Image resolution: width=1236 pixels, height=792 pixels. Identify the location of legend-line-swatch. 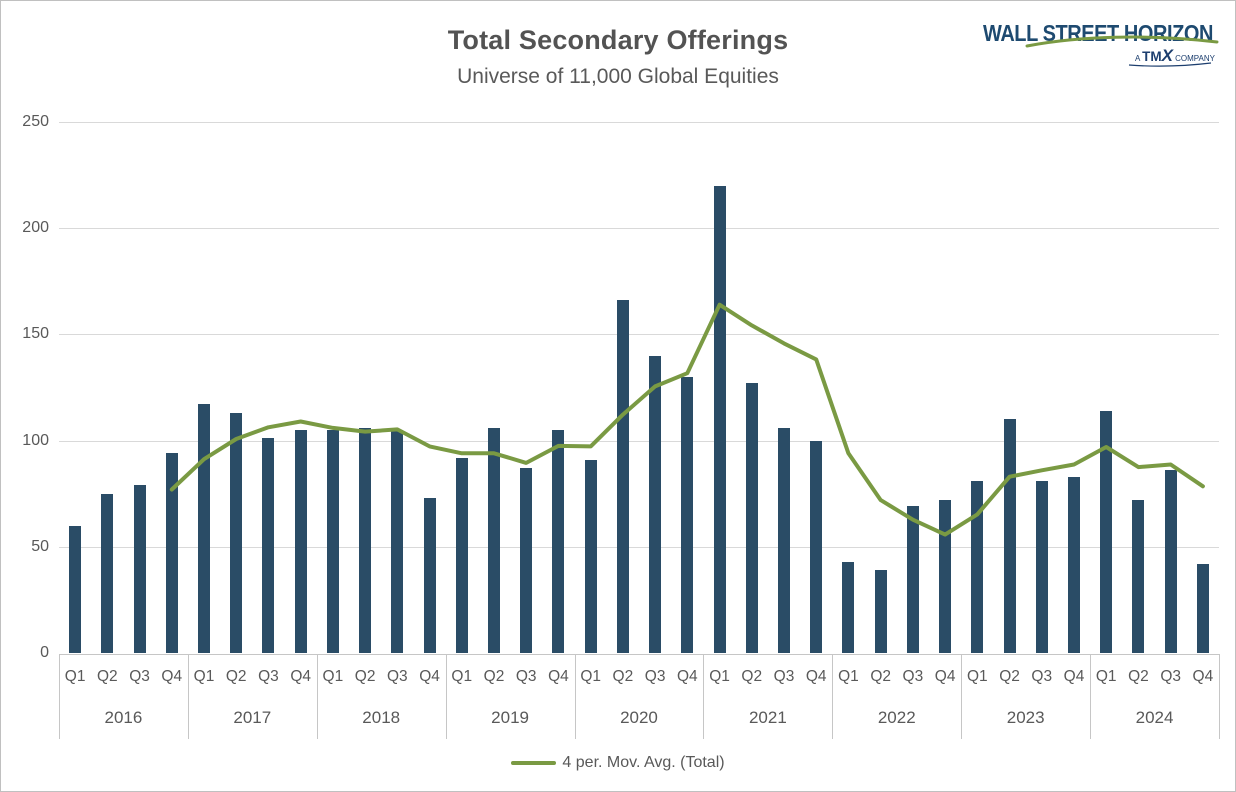
(534, 763).